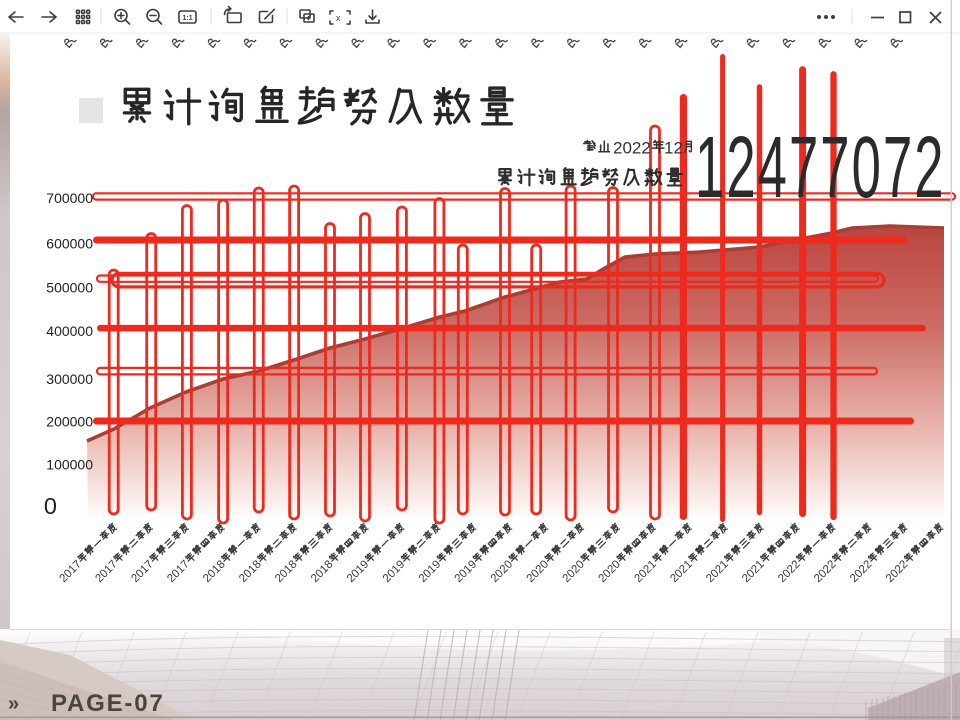 The width and height of the screenshot is (960, 720). I want to click on svg-text: PAGE-07, so click(108, 703).